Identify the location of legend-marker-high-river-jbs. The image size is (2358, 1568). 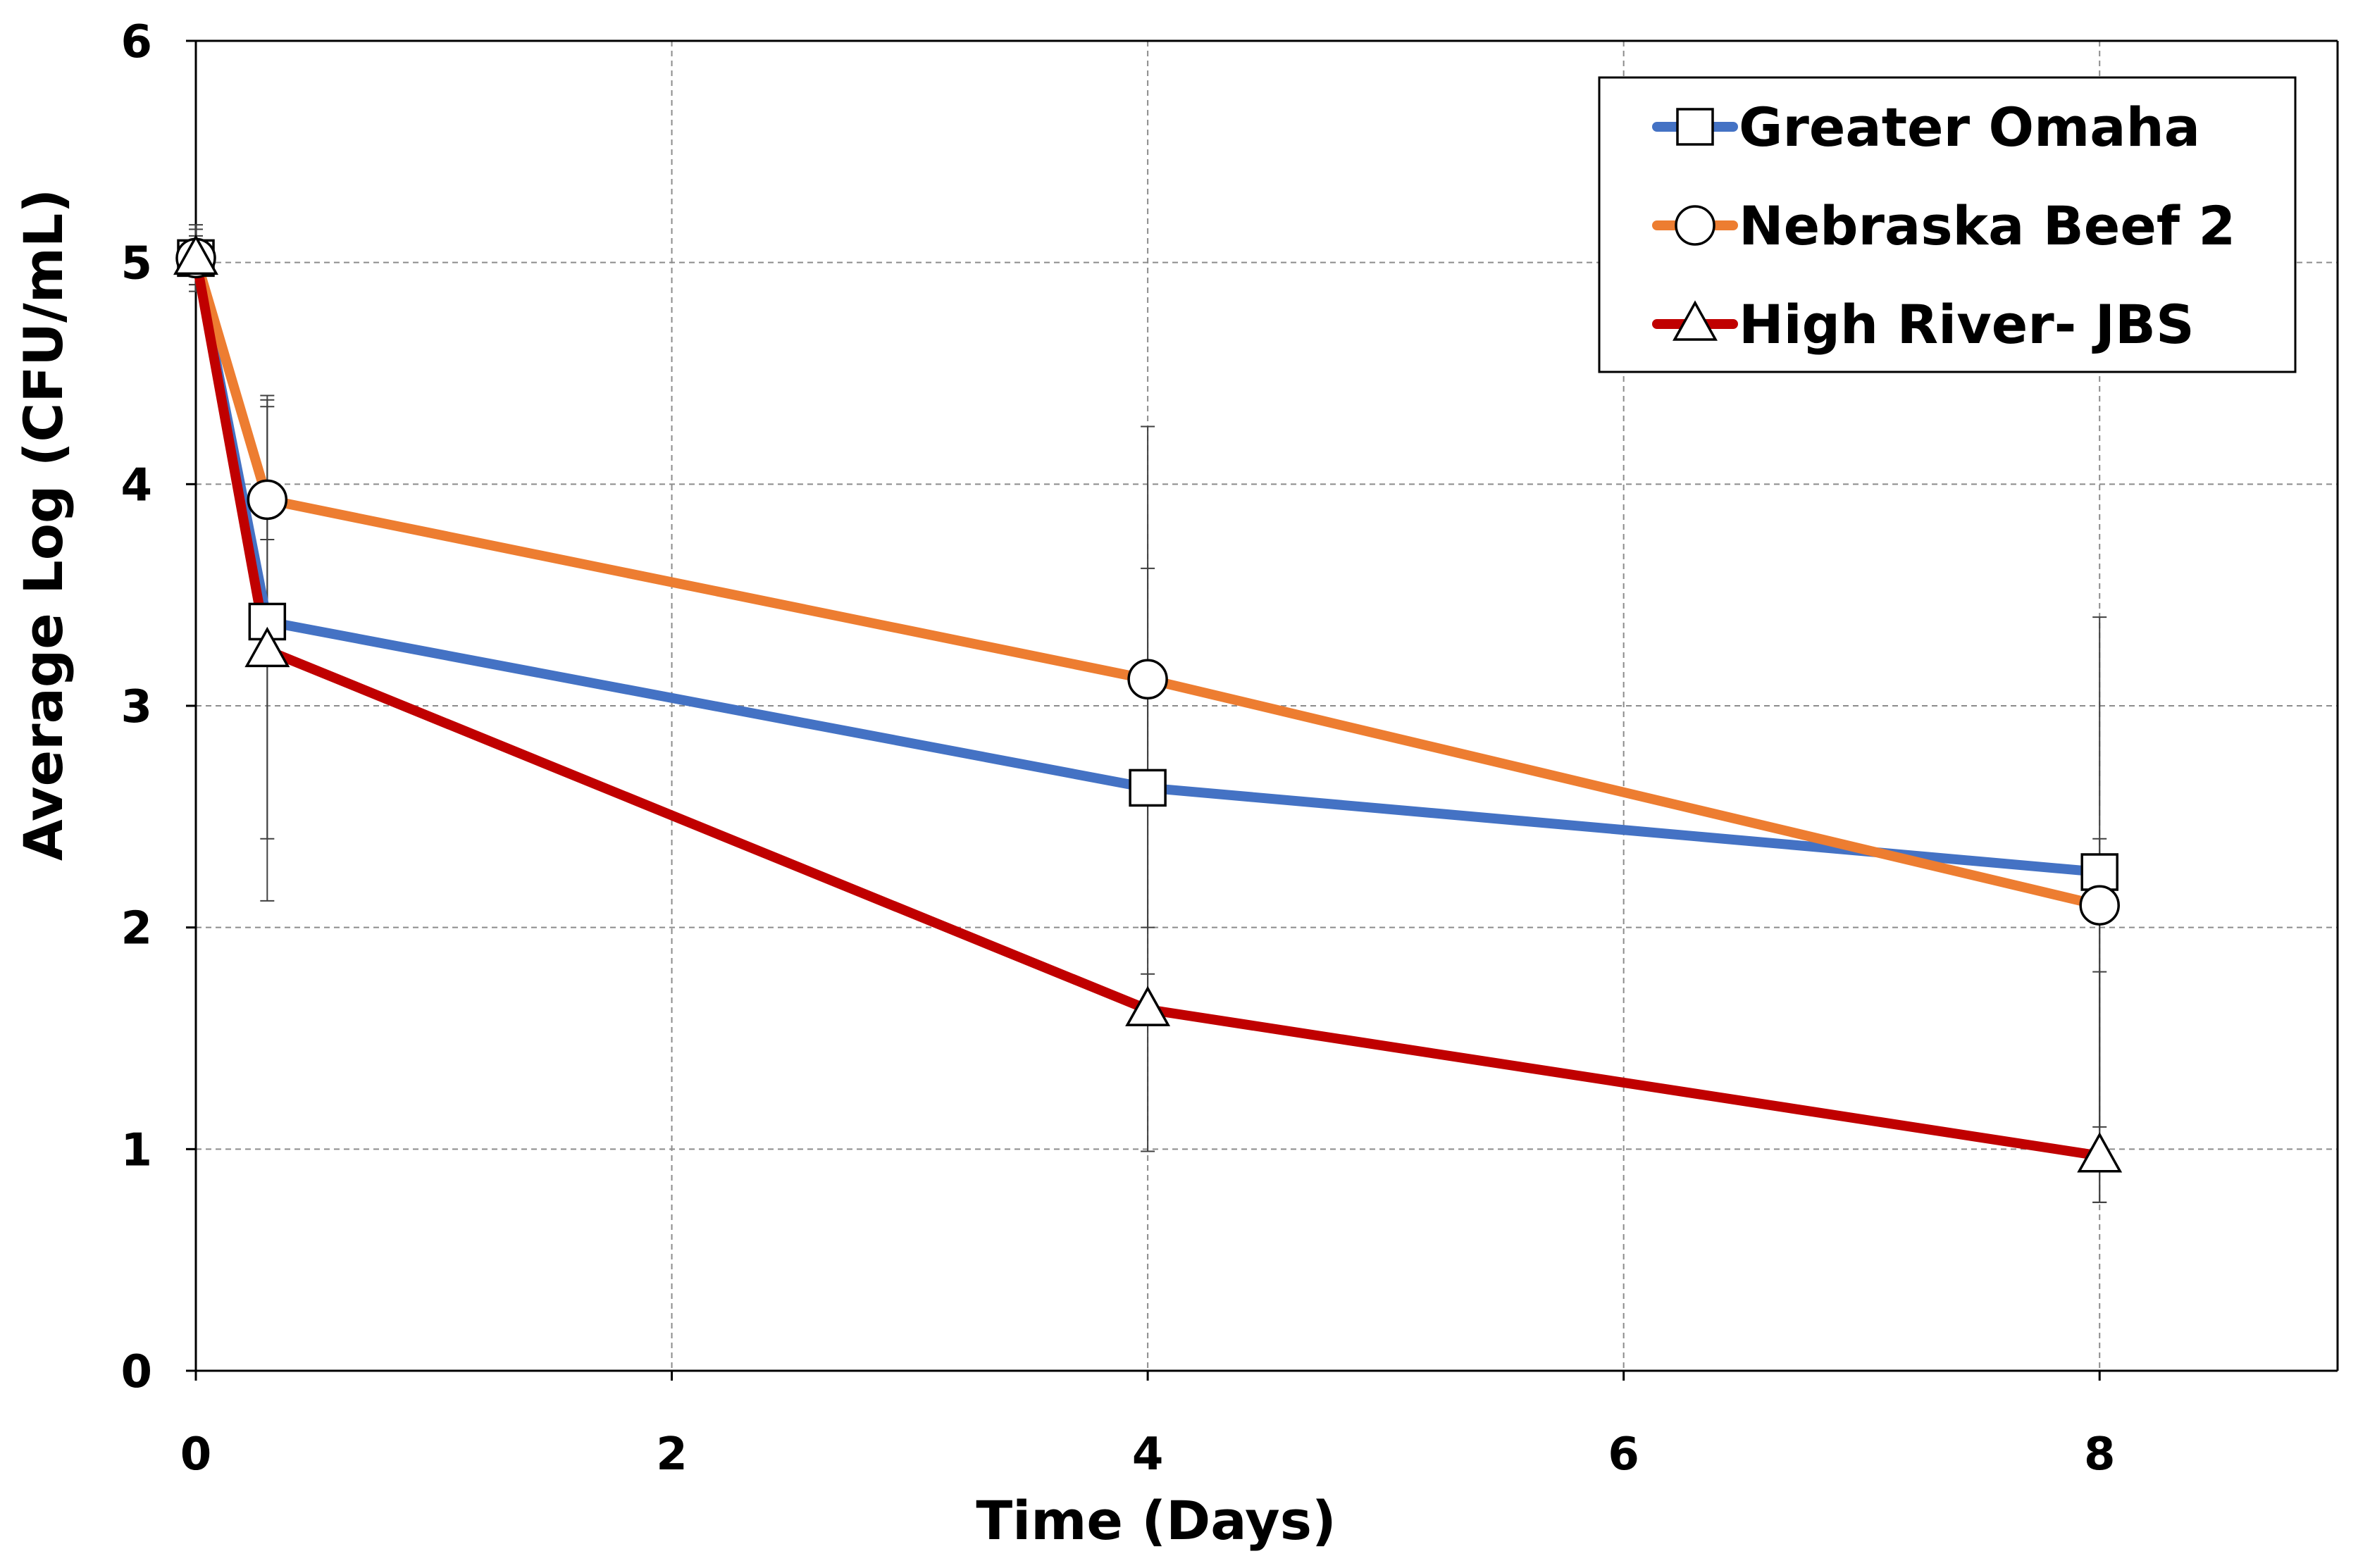
(1695, 320).